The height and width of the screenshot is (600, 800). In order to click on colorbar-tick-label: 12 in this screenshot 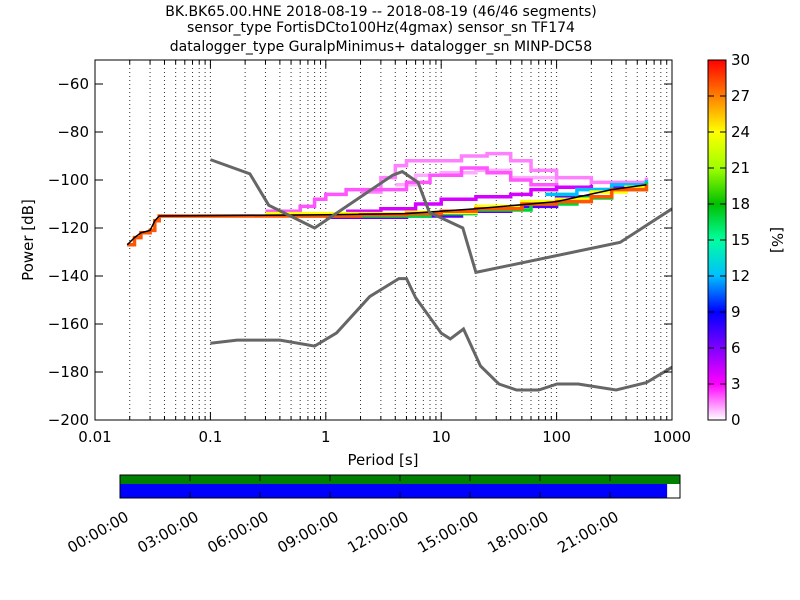, I will do `click(740, 276)`.